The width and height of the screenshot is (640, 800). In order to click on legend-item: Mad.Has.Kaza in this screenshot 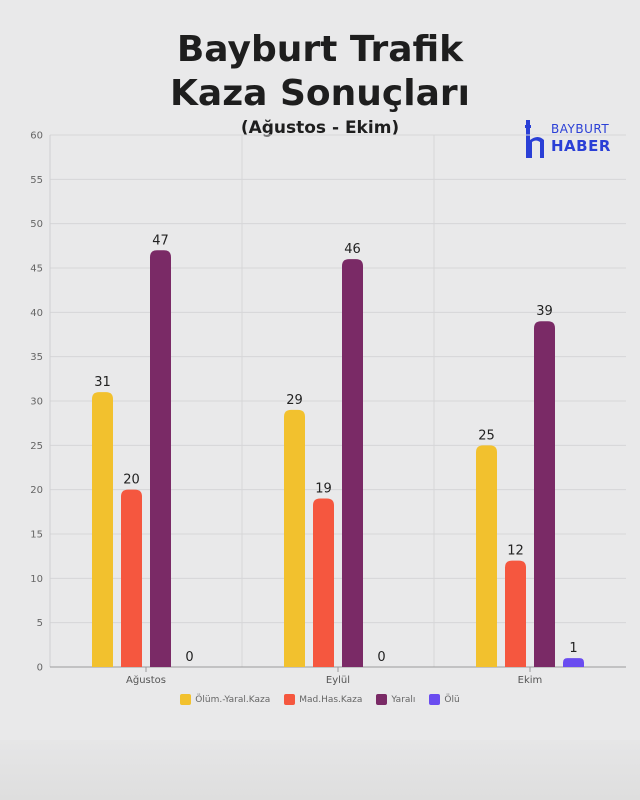, I will do `click(323, 699)`.